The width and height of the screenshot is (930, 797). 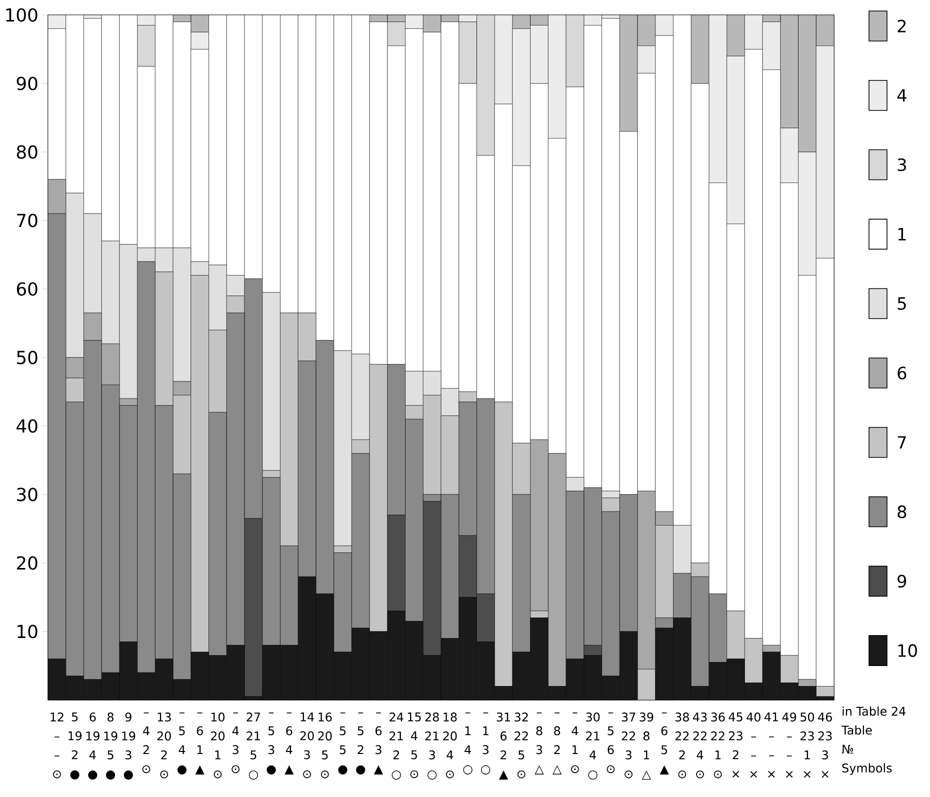 I want to click on x-tick-label: 5 19 2 ●, so click(x=75, y=746).